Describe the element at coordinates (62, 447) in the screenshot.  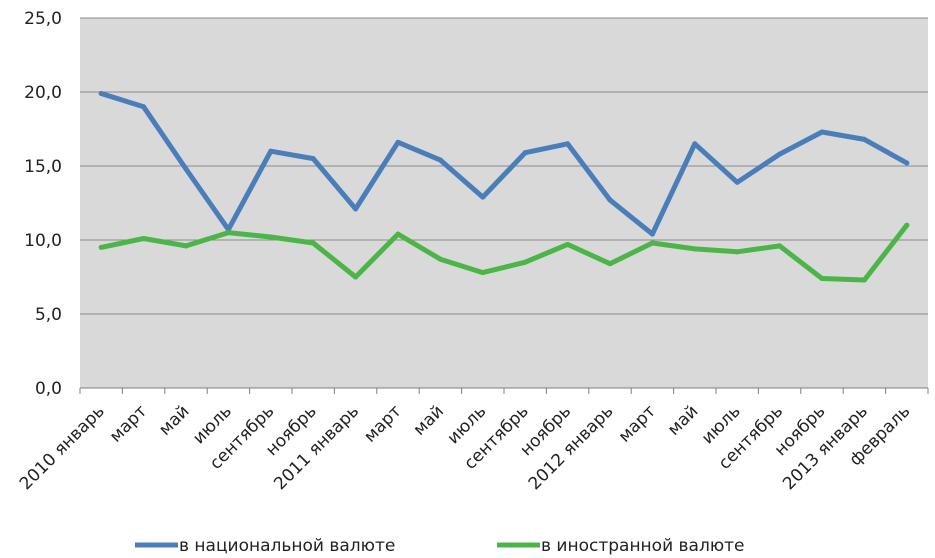
I see `x-tick-label: 2010 январь` at that location.